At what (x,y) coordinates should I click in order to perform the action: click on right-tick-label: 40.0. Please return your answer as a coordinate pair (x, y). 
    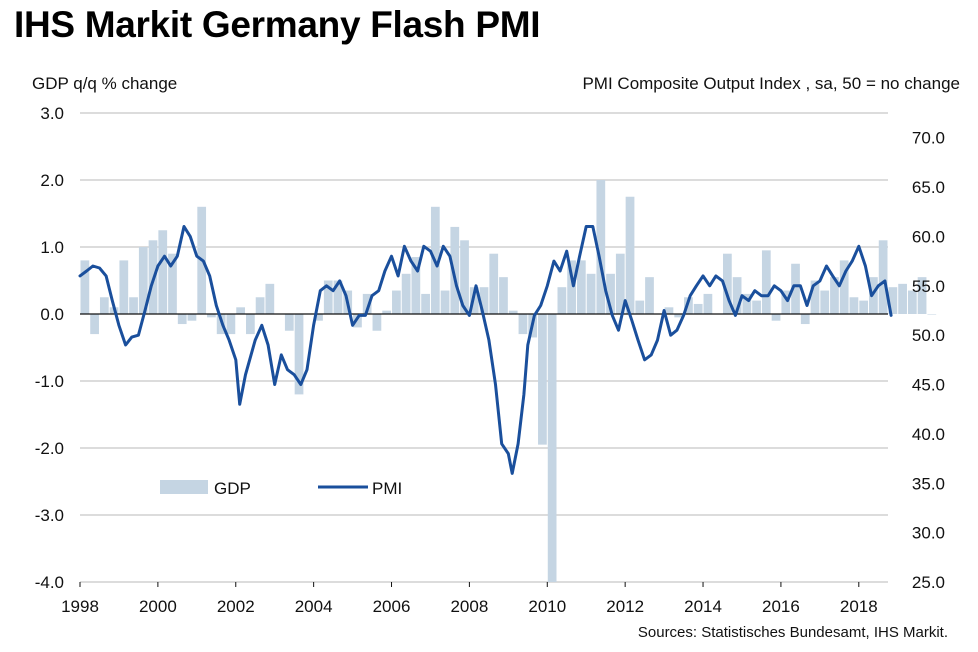
    Looking at the image, I should click on (928, 434).